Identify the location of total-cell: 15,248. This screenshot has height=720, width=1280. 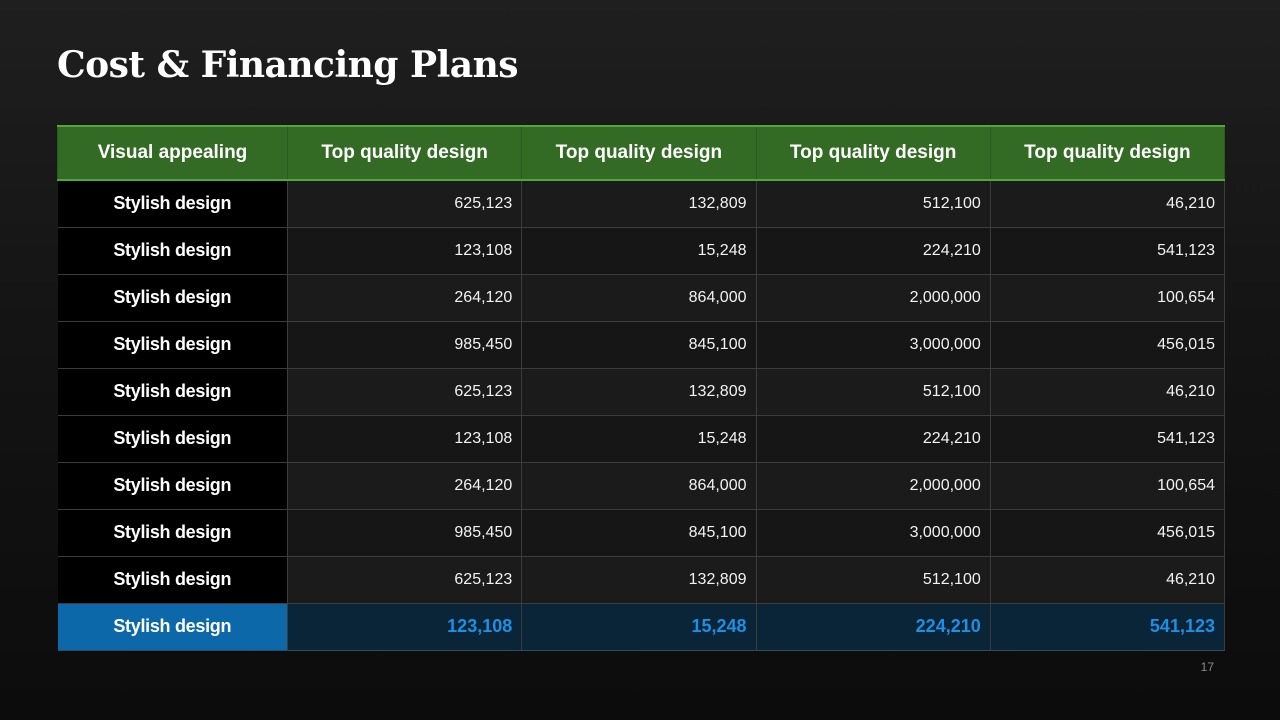
(638, 627).